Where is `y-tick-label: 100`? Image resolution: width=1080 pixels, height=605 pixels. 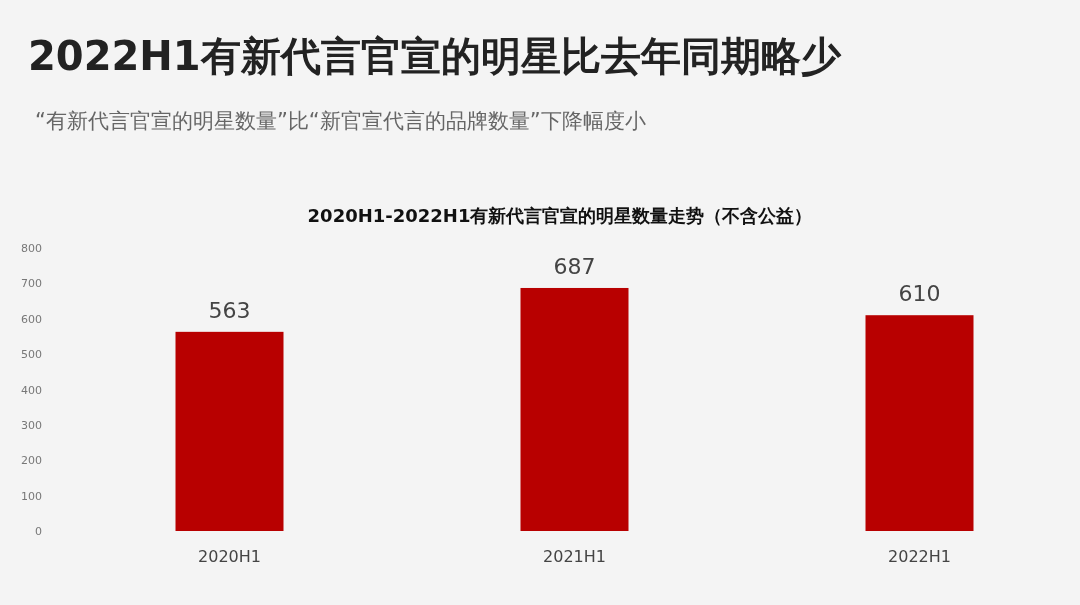 y-tick-label: 100 is located at coordinates (31, 496).